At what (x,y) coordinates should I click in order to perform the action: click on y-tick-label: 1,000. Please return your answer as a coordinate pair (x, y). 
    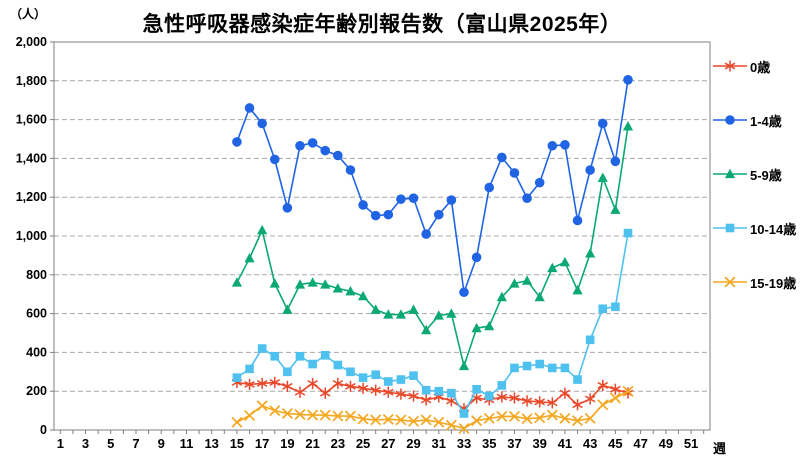
    Looking at the image, I should click on (31, 236).